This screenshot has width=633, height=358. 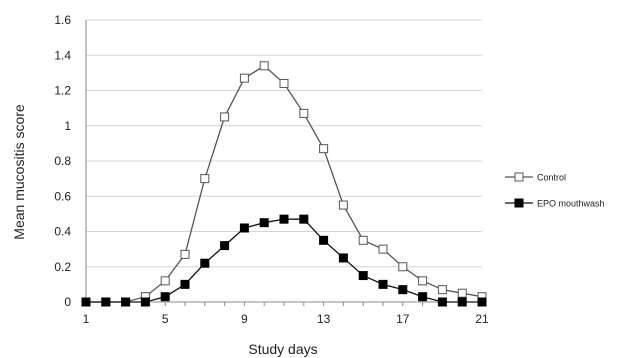 I want to click on y-tick-label: 0.4, so click(x=62, y=232).